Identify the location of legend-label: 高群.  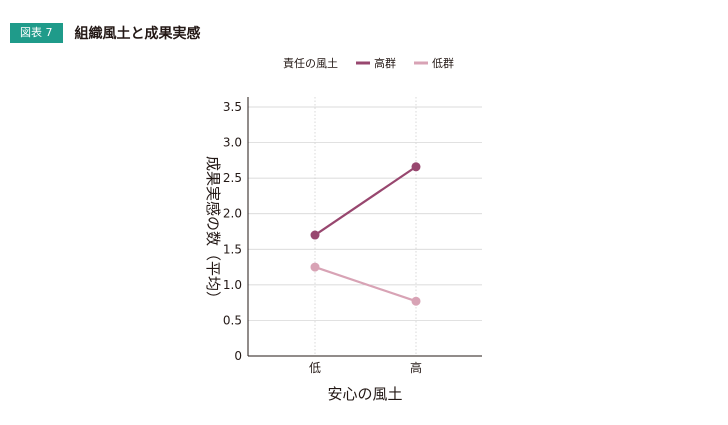
(385, 63).